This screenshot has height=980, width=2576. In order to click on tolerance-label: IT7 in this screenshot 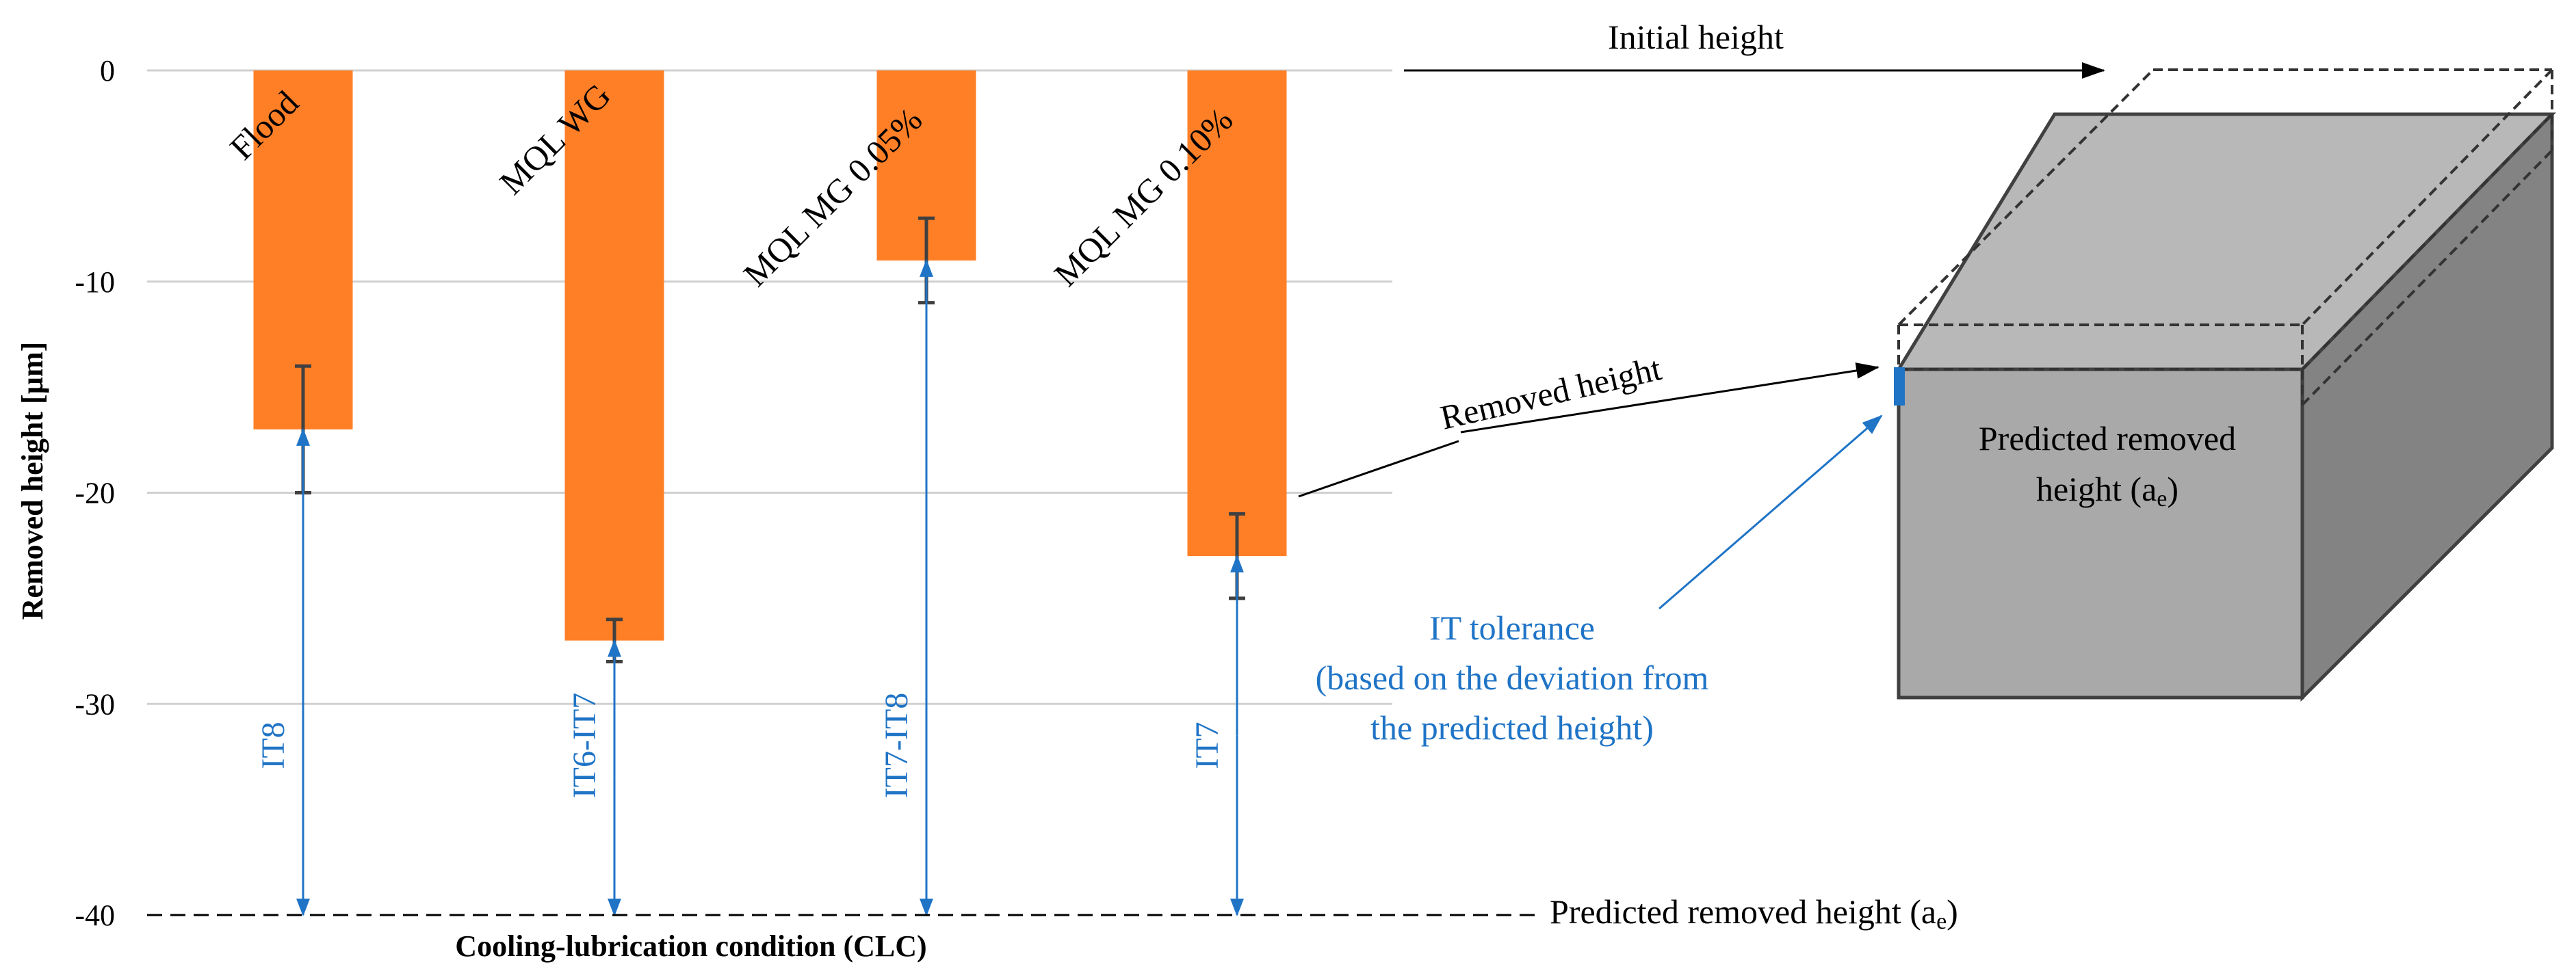, I will do `click(1207, 745)`.